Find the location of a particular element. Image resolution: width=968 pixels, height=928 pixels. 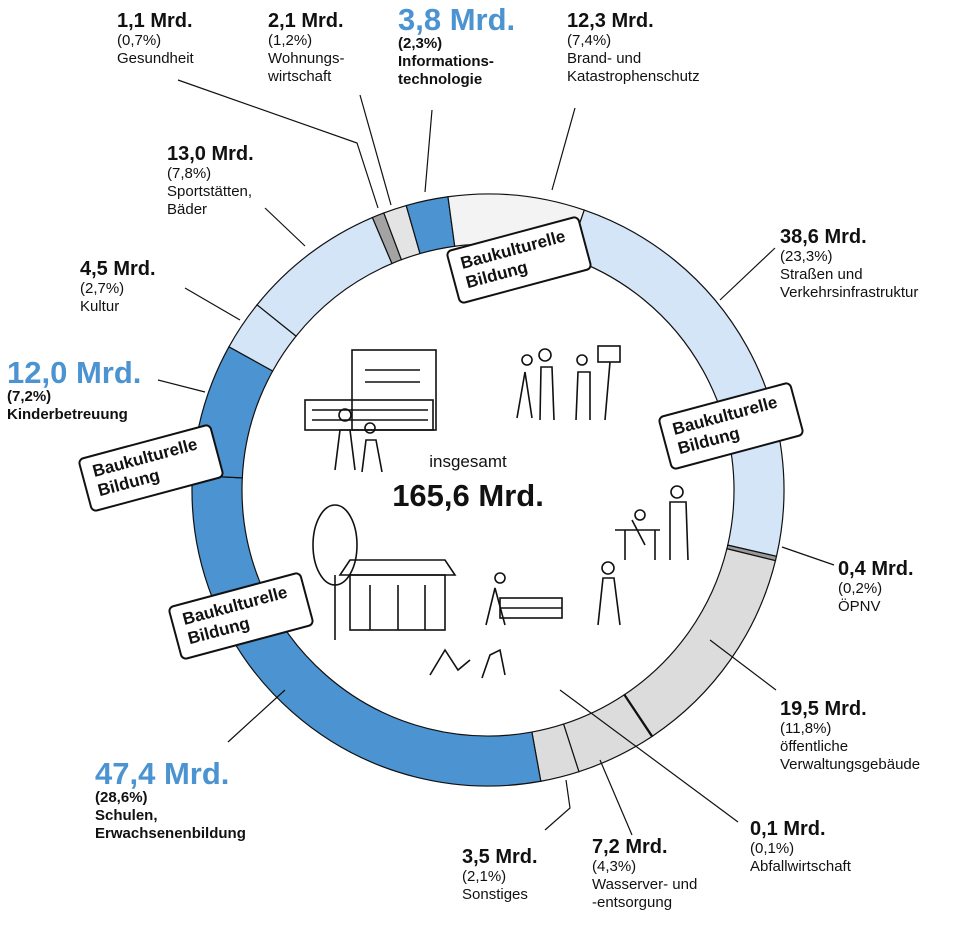

value-label: 2,1 Mrd. is located at coordinates (306, 21).